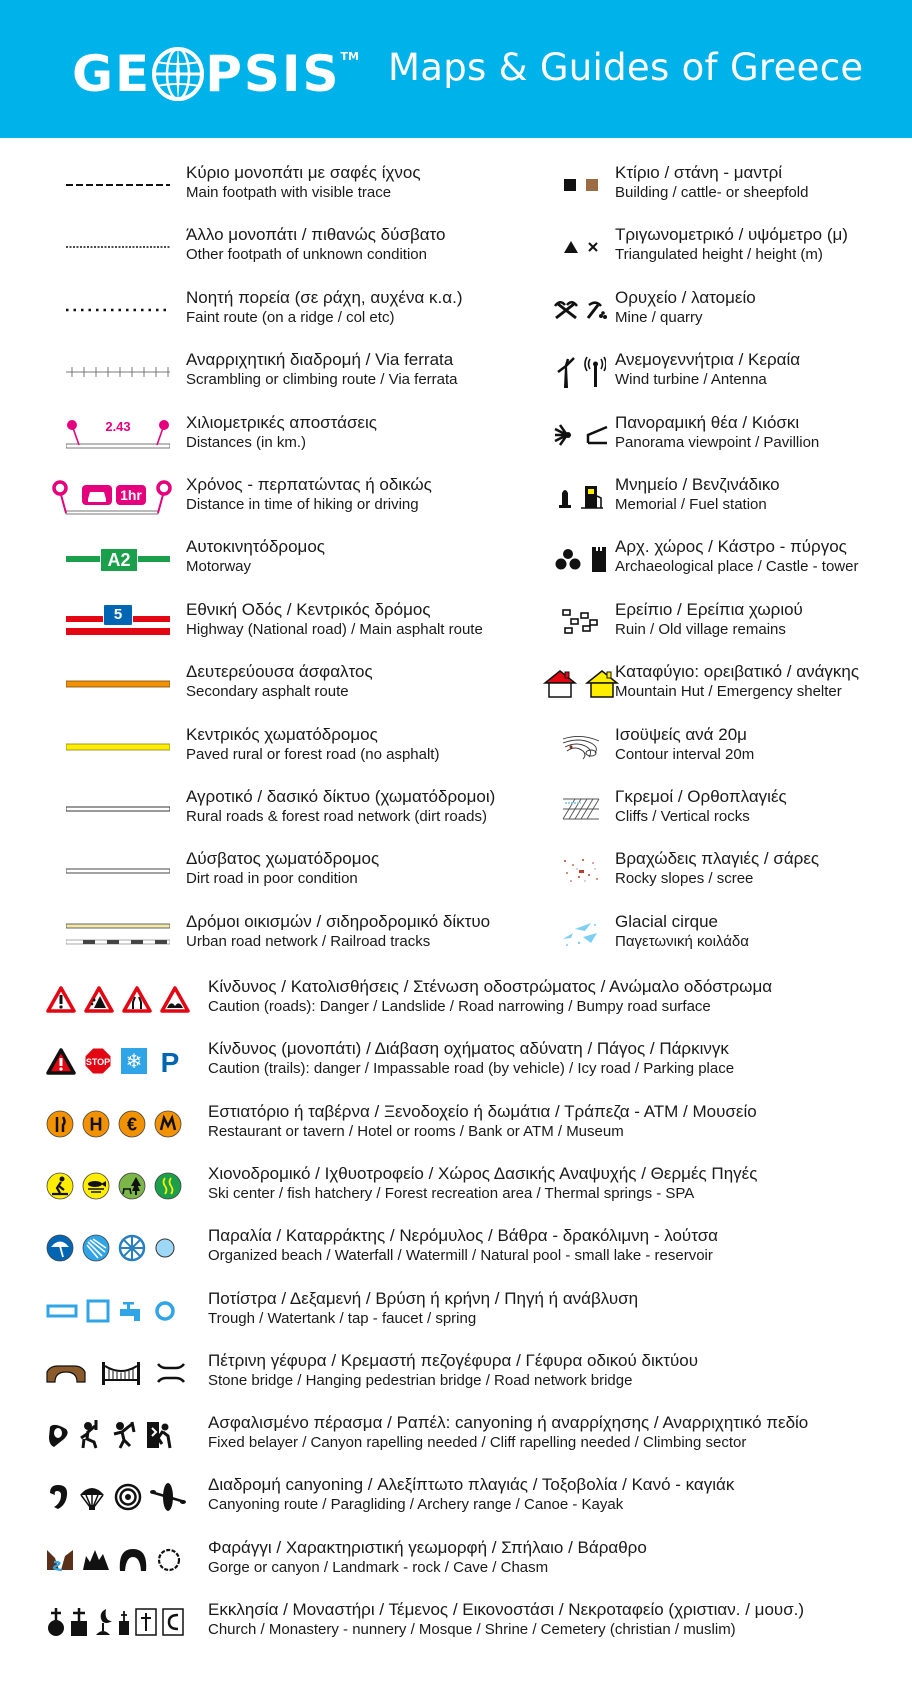 Image resolution: width=912 pixels, height=1700 pixels. What do you see at coordinates (283, 859) in the screenshot?
I see `legend-text-gr: Δύσβατος χωματόδρομος` at bounding box center [283, 859].